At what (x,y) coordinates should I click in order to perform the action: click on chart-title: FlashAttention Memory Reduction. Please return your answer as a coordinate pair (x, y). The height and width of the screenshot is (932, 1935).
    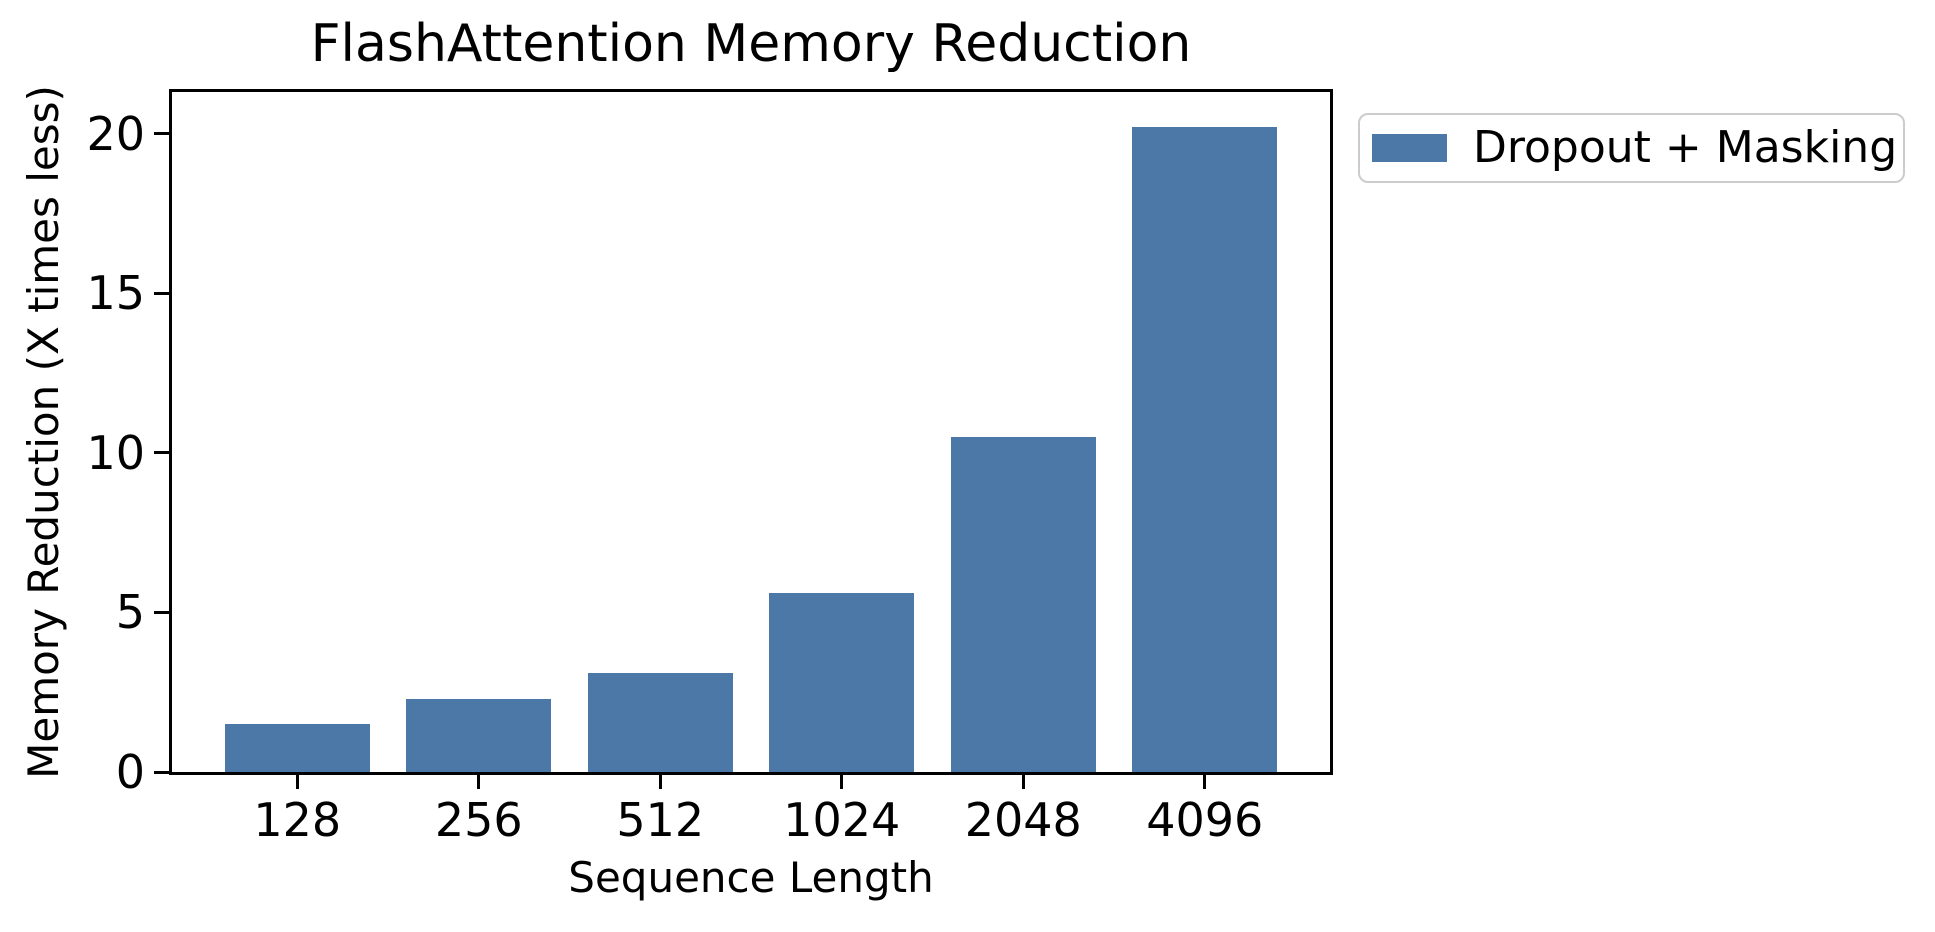
    Looking at the image, I should click on (751, 44).